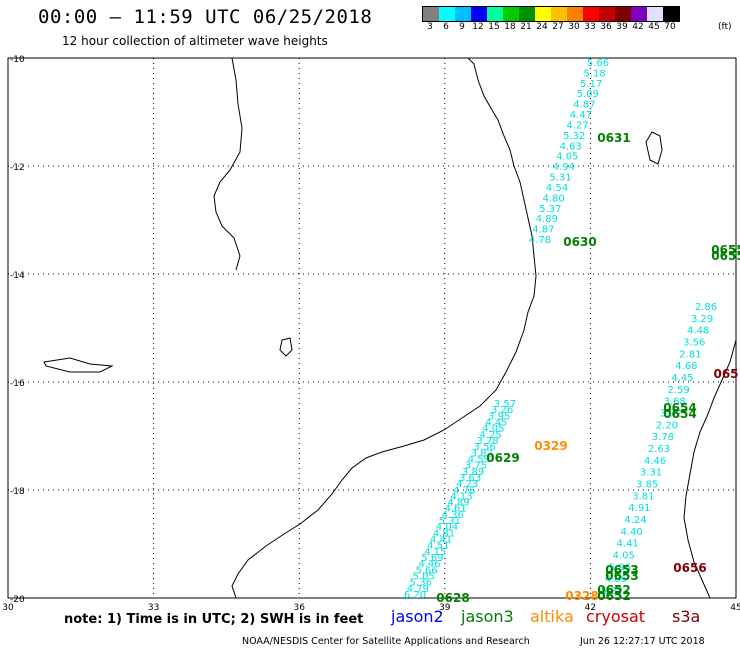 This screenshot has width=740, height=650. Describe the element at coordinates (473, 472) in the screenshot. I see `wave-height-value: 3.89` at that location.